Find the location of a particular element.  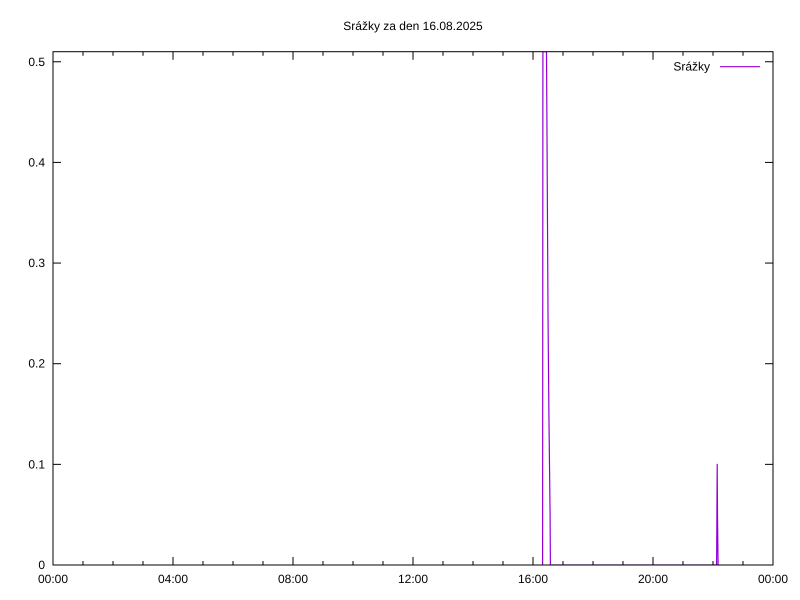

y-tick-label: 0.1 is located at coordinates (37, 464).